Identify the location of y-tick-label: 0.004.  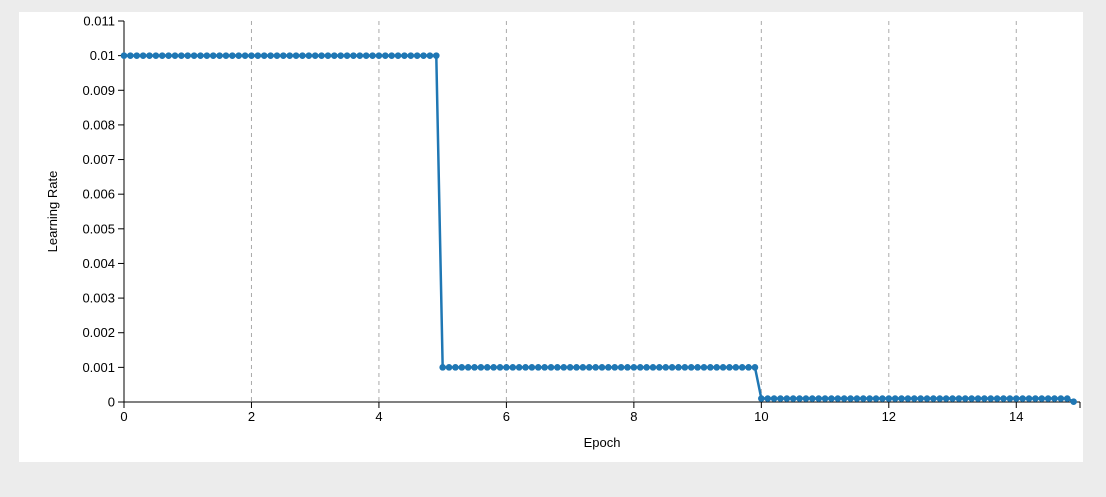
(98, 263).